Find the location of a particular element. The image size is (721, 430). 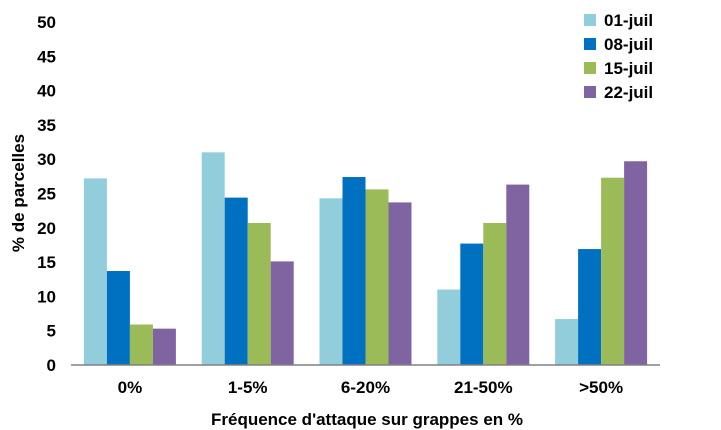

legend-label: 08-juil is located at coordinates (628, 44).